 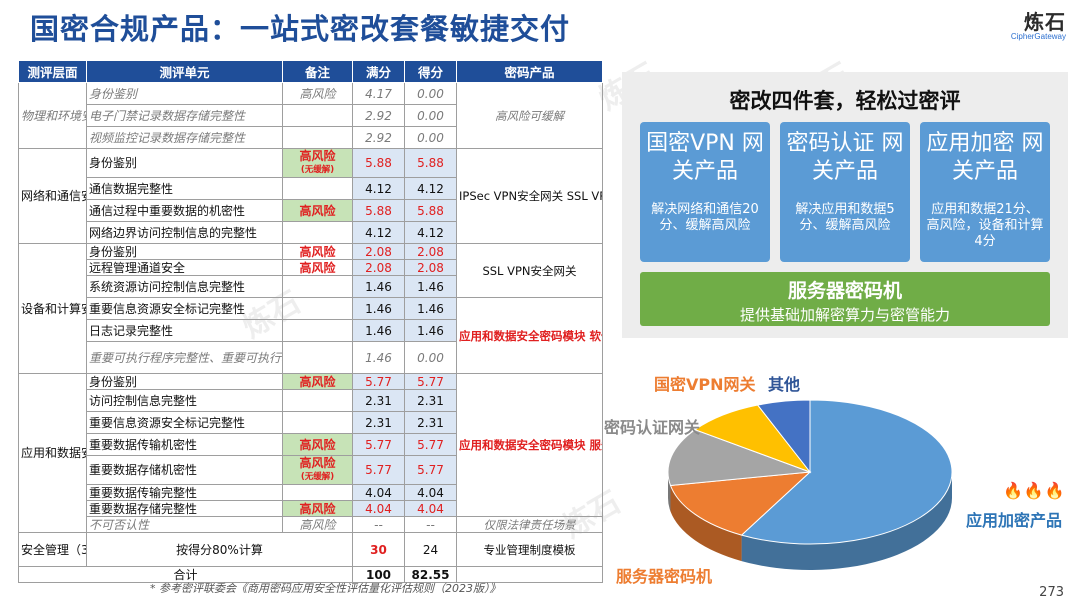 What do you see at coordinates (529, 115) in the screenshot?
I see `product-physical: 高风险可缓解` at bounding box center [529, 115].